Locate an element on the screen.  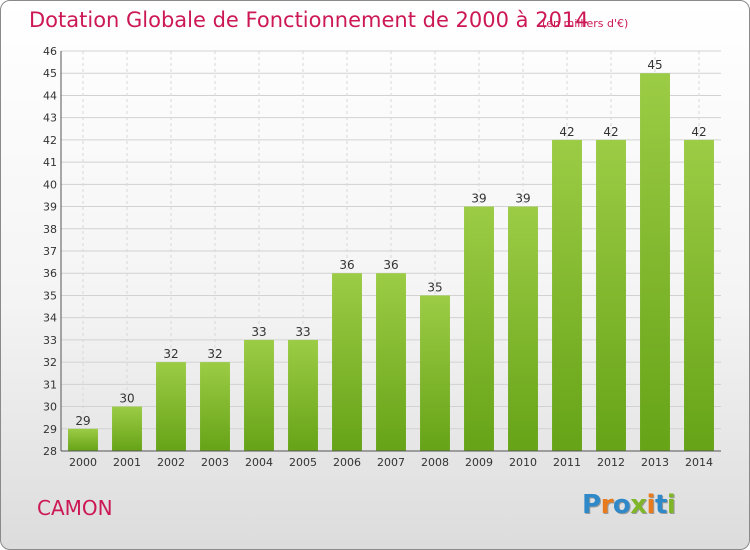
bar-2007 is located at coordinates (391, 362).